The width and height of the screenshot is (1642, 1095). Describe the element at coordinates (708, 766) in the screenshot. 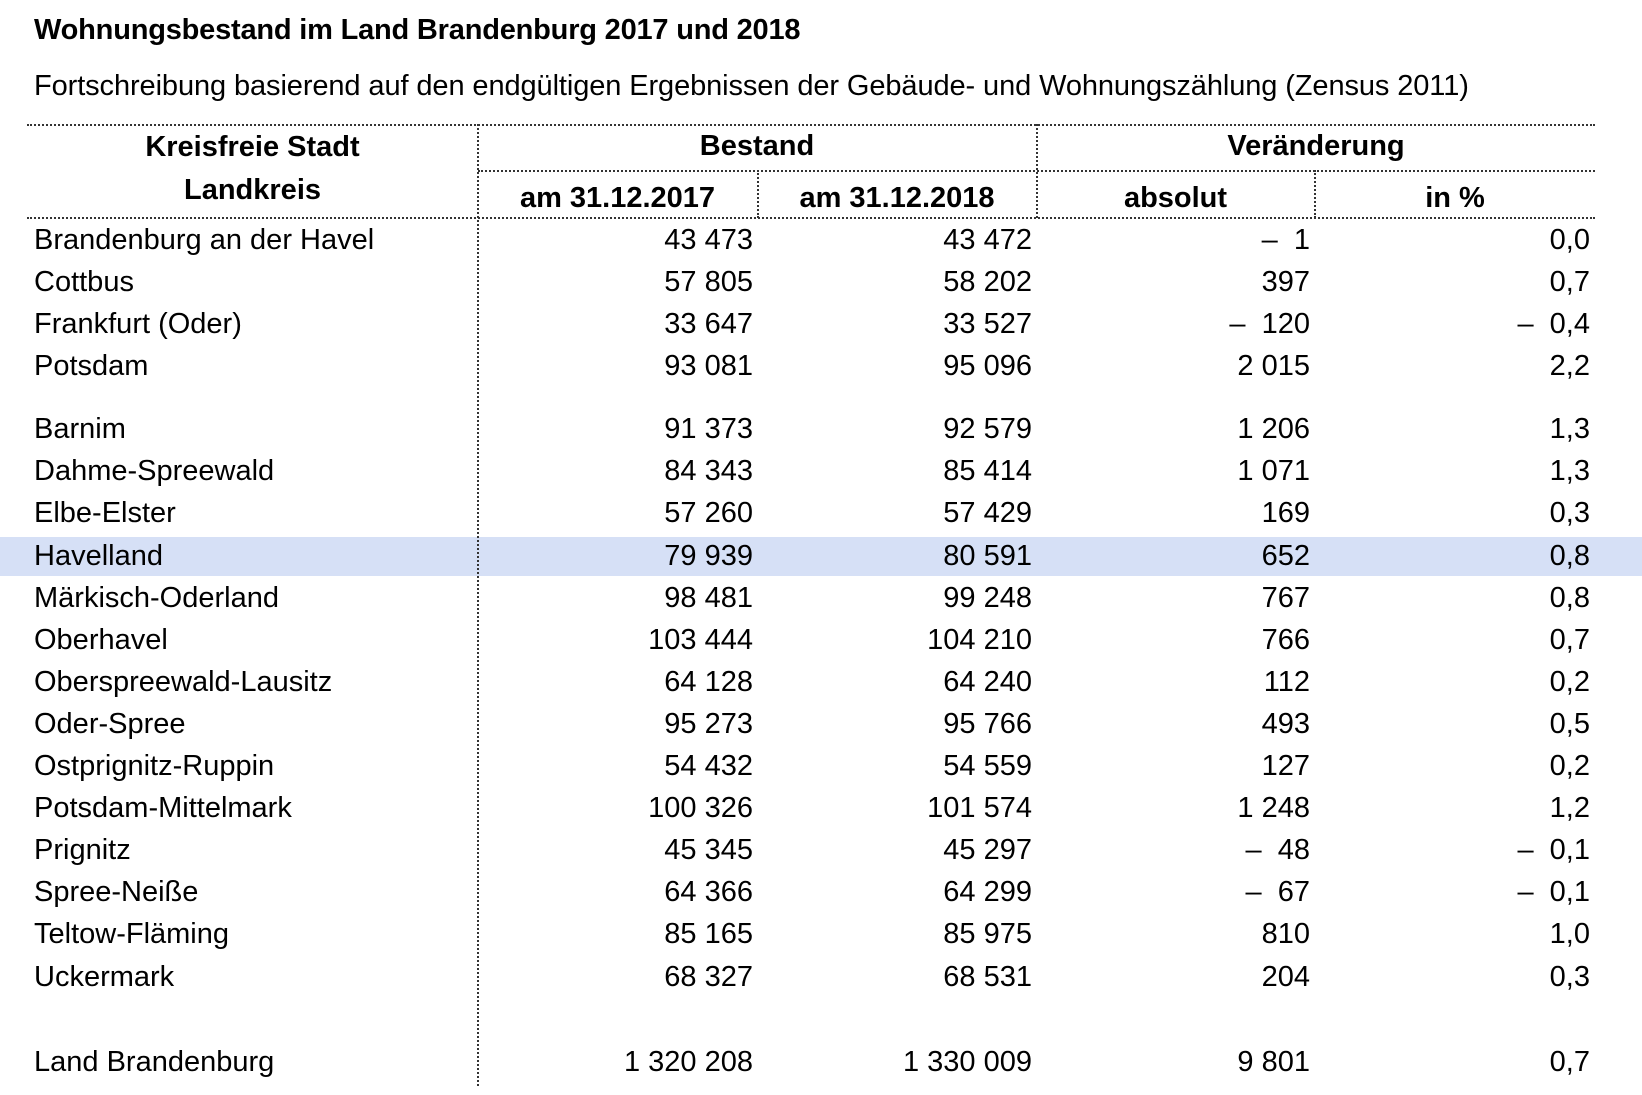

I see `value-2017: 54 432` at that location.